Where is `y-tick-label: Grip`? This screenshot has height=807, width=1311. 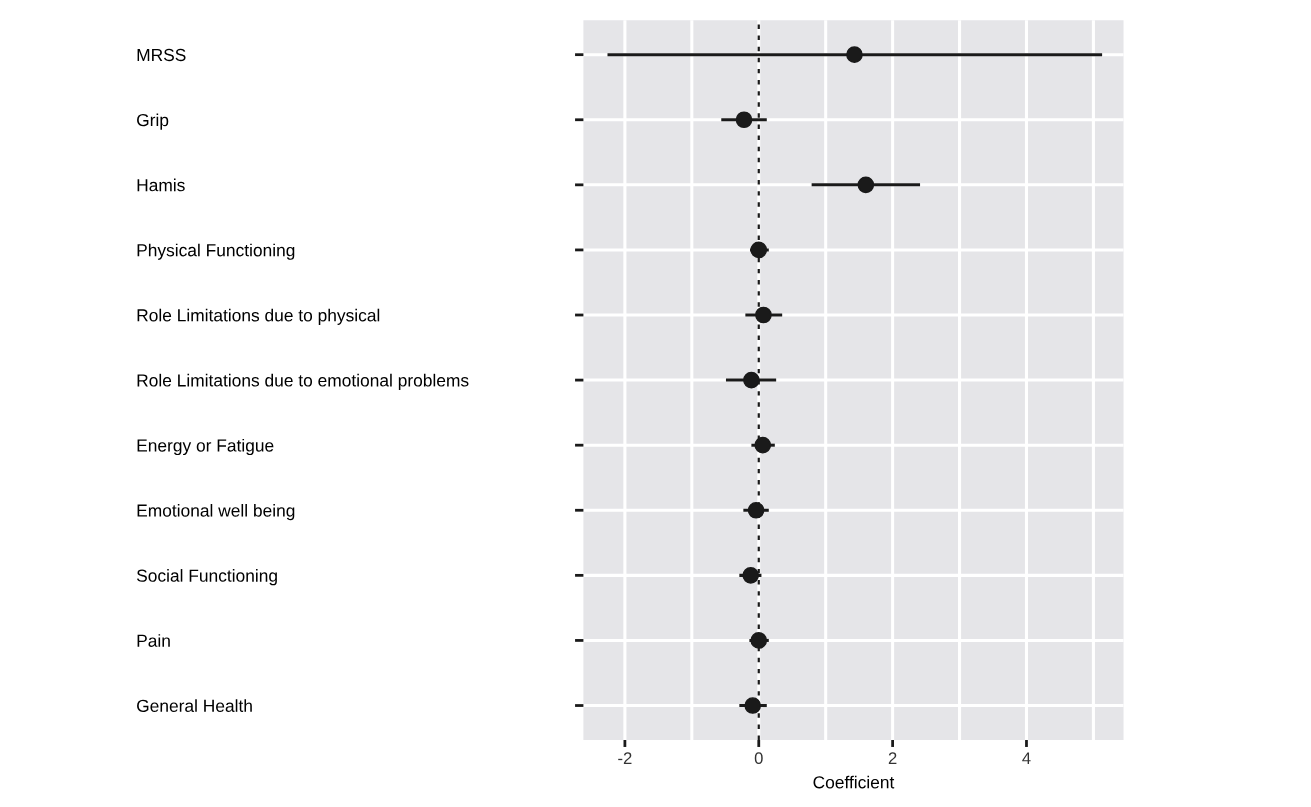
y-tick-label: Grip is located at coordinates (153, 121).